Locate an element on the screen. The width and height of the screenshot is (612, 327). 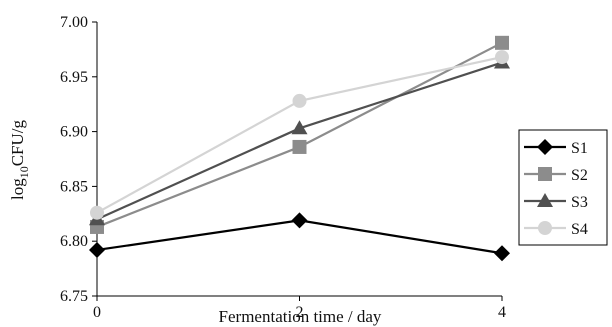
y-axis-label-prefix: log is located at coordinates (17, 189).